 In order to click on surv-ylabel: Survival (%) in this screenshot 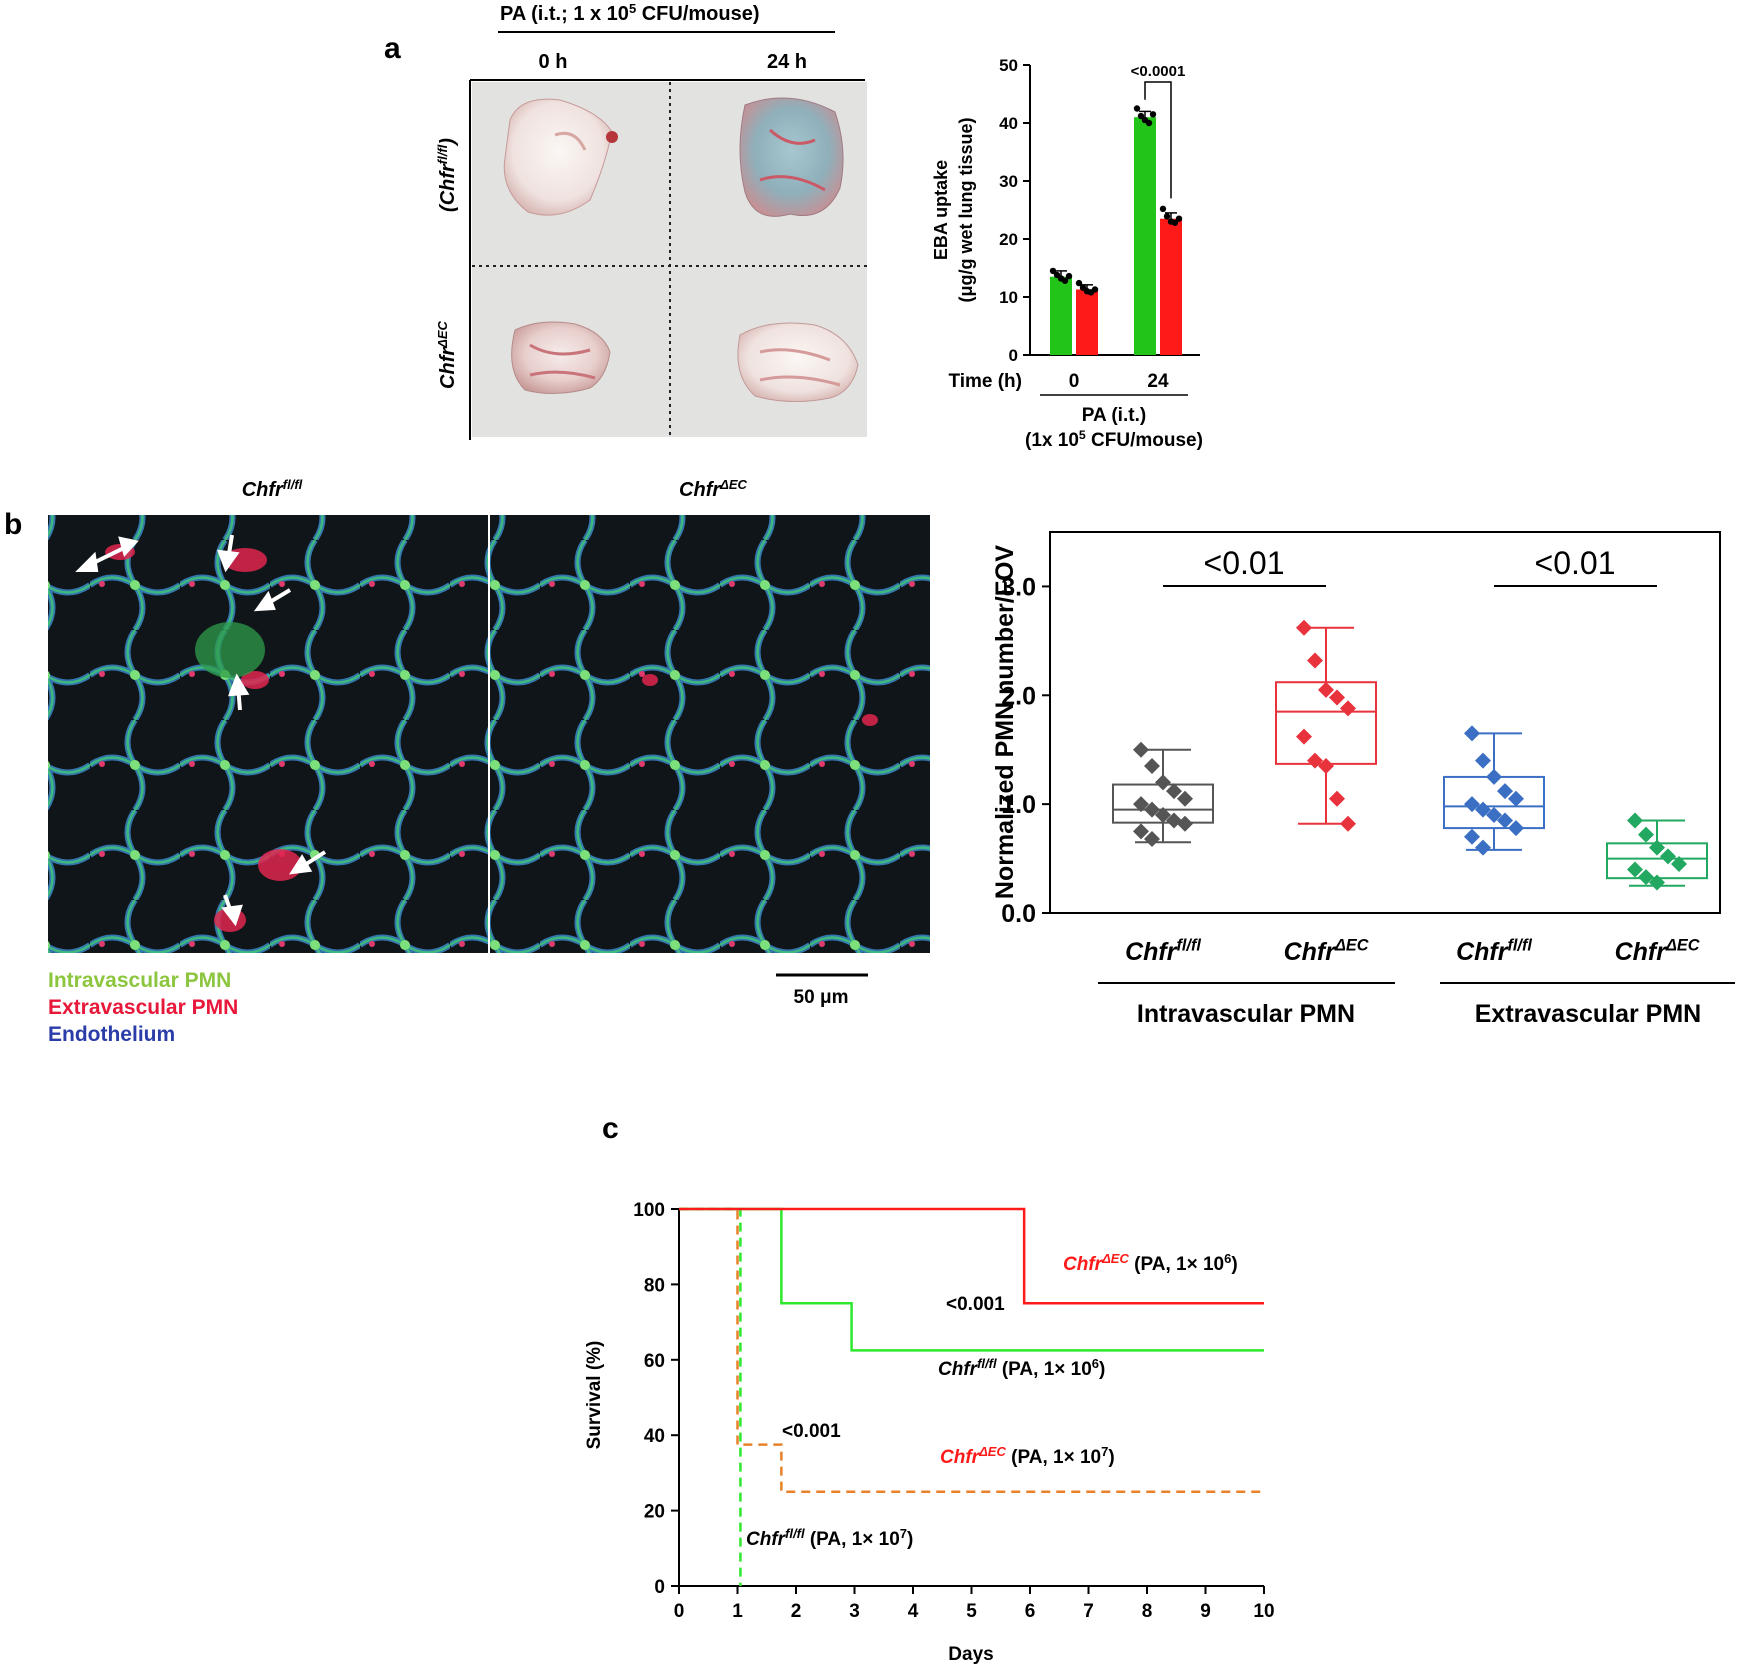, I will do `click(594, 1395)`.